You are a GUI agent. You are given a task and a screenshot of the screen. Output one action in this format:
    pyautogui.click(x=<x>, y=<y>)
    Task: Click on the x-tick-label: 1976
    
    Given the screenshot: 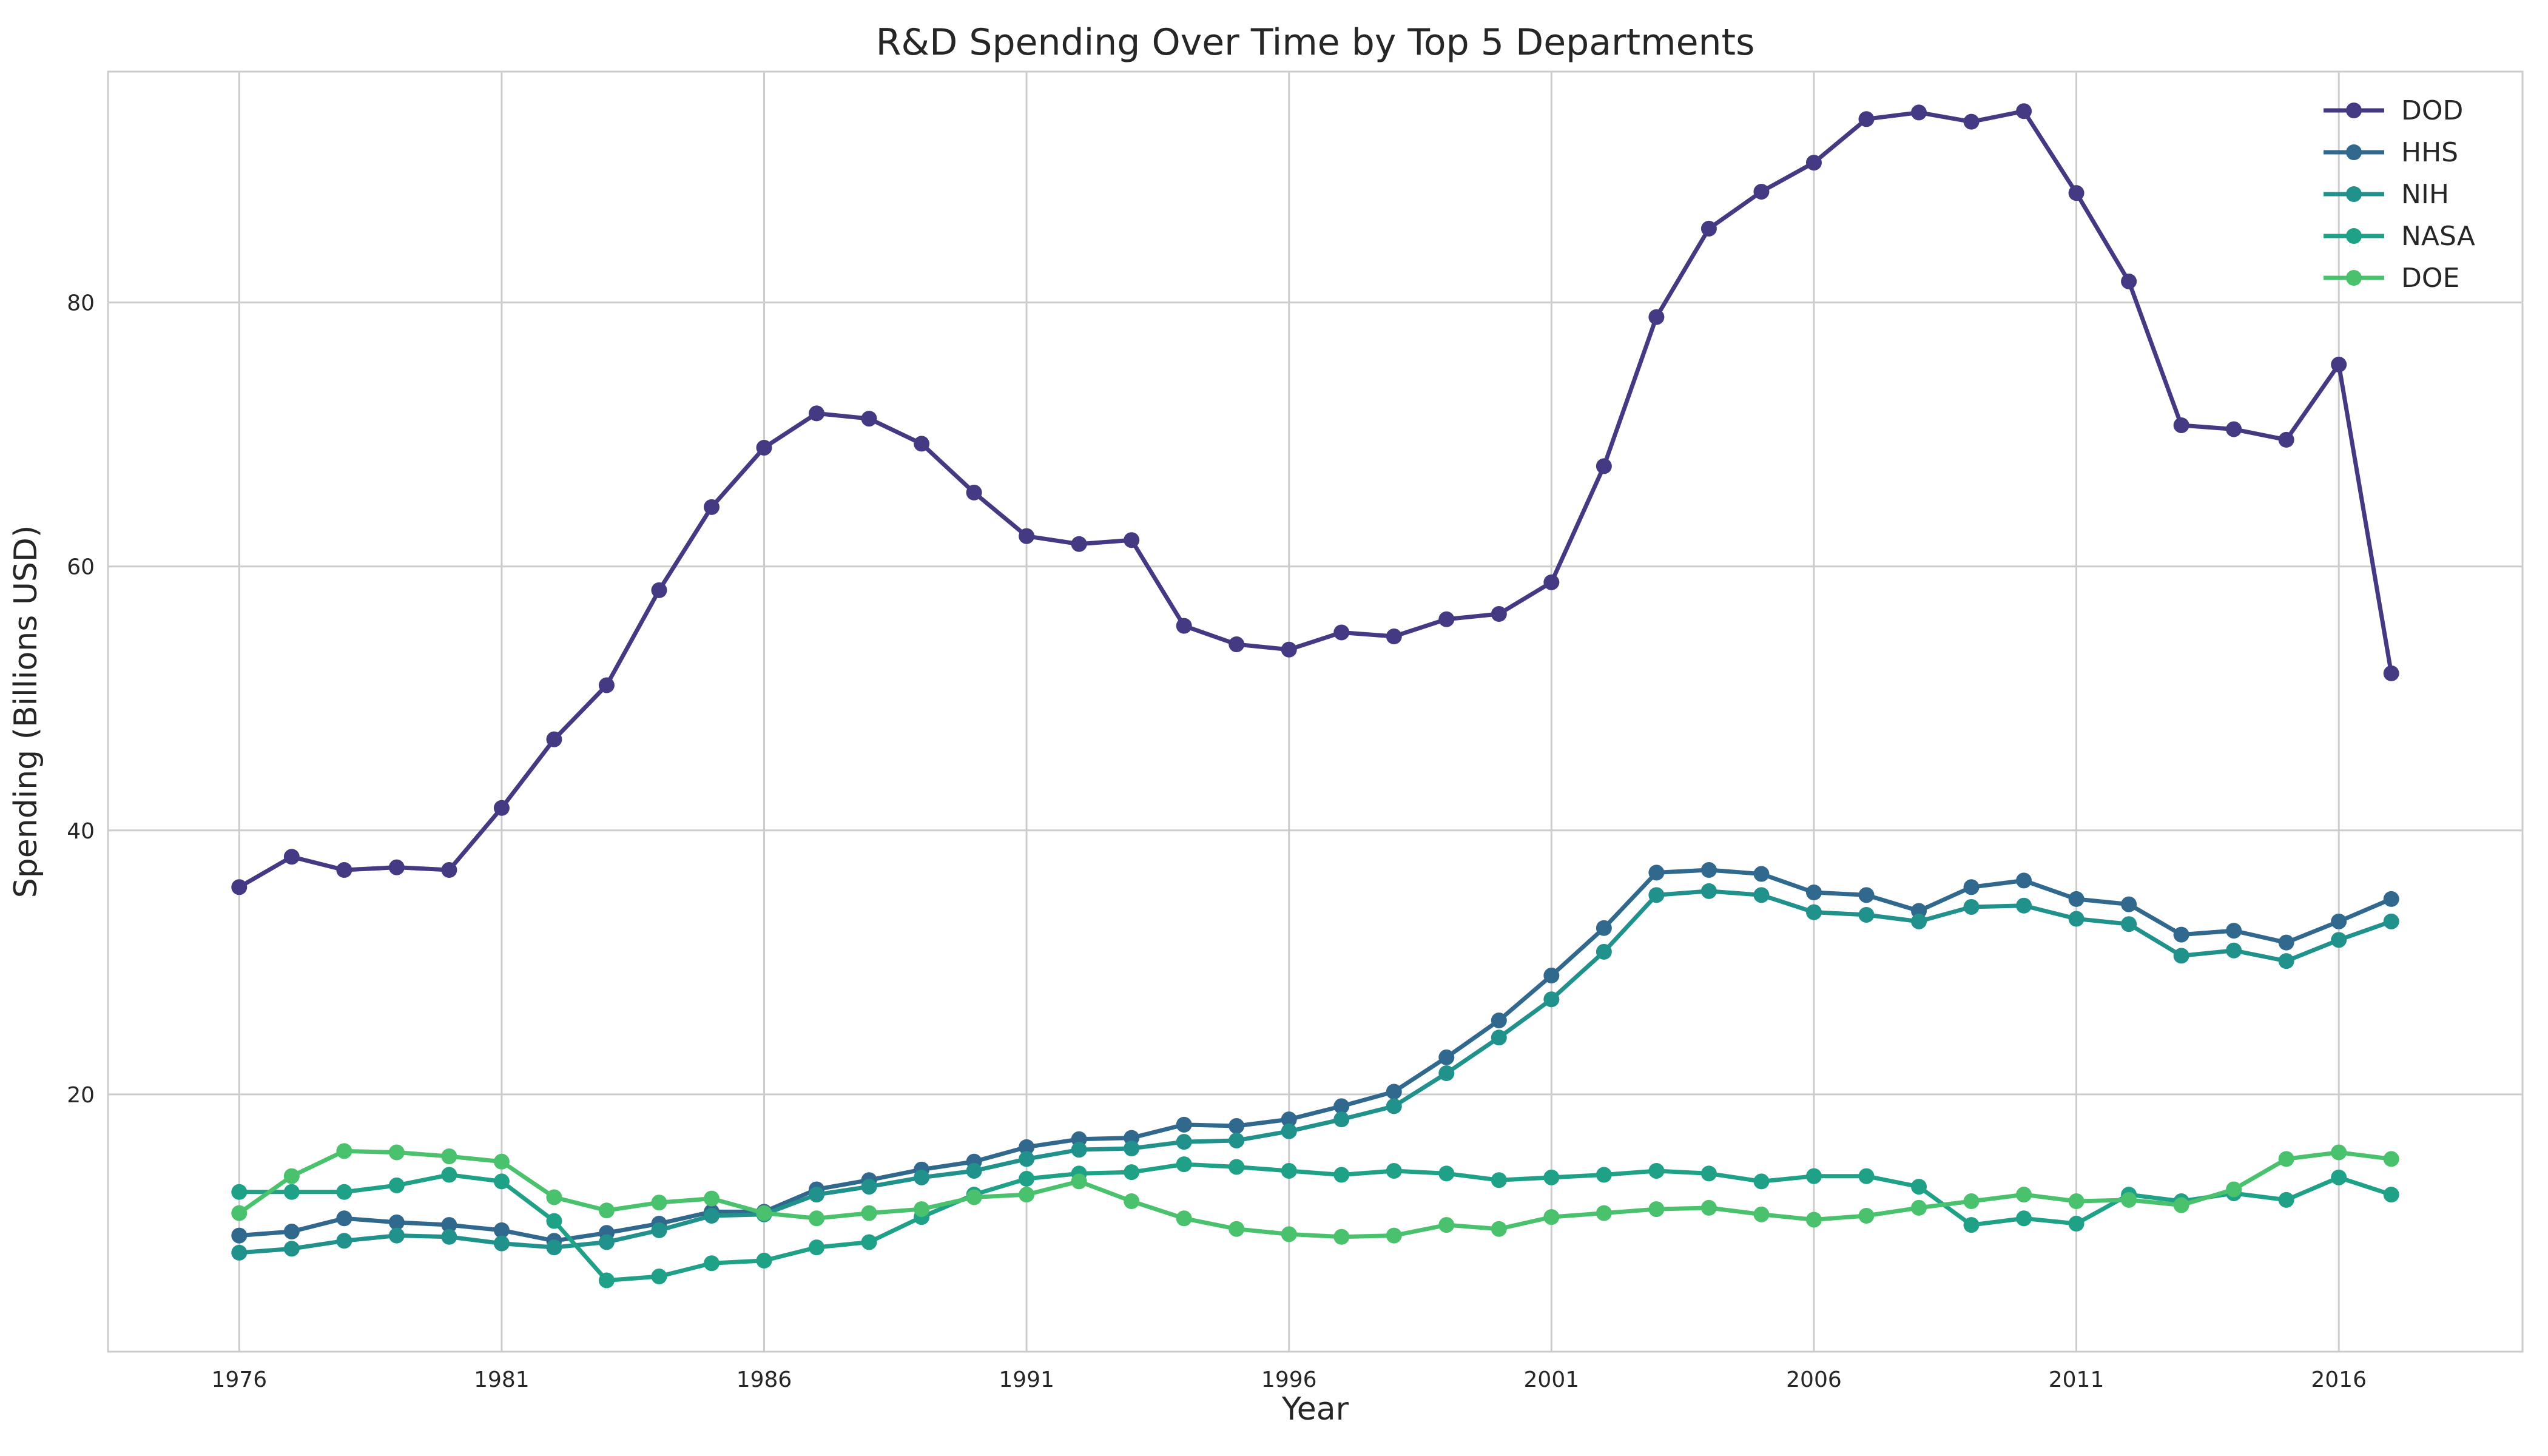 What is the action you would take?
    pyautogui.click(x=239, y=1379)
    